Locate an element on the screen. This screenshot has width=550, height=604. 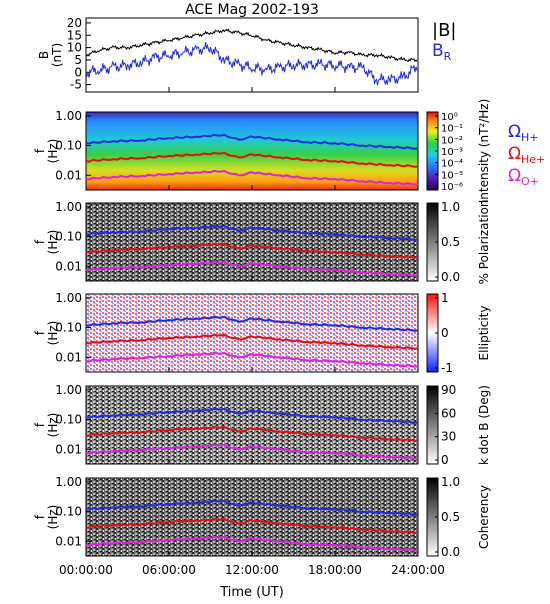
colorbar-label: Ellipticity is located at coordinates (484, 333).